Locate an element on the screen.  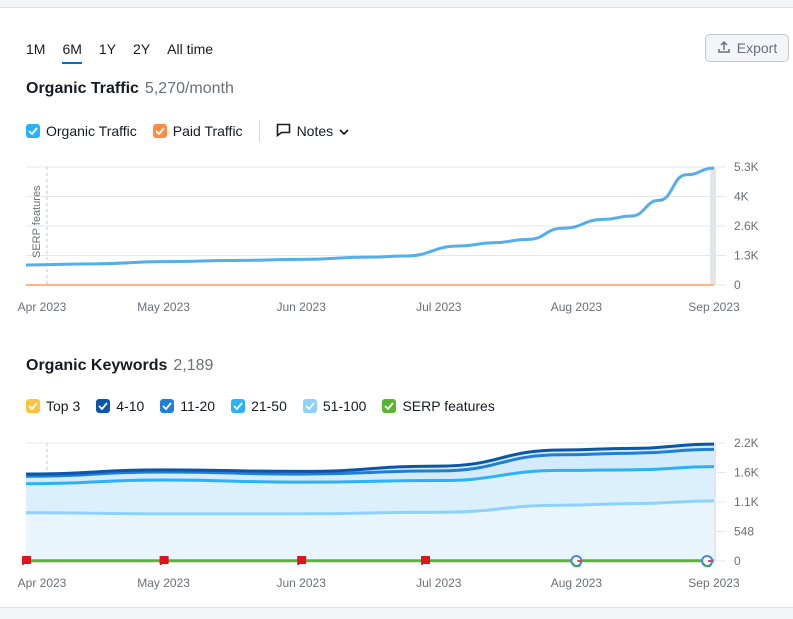
legend-label: 21-50 is located at coordinates (269, 406).